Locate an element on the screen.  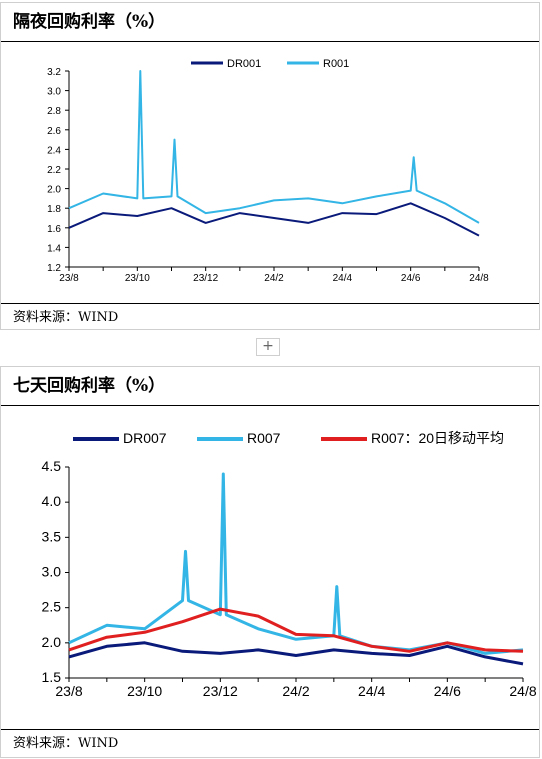
y-tick-label: 1.6 is located at coordinates (54, 229).